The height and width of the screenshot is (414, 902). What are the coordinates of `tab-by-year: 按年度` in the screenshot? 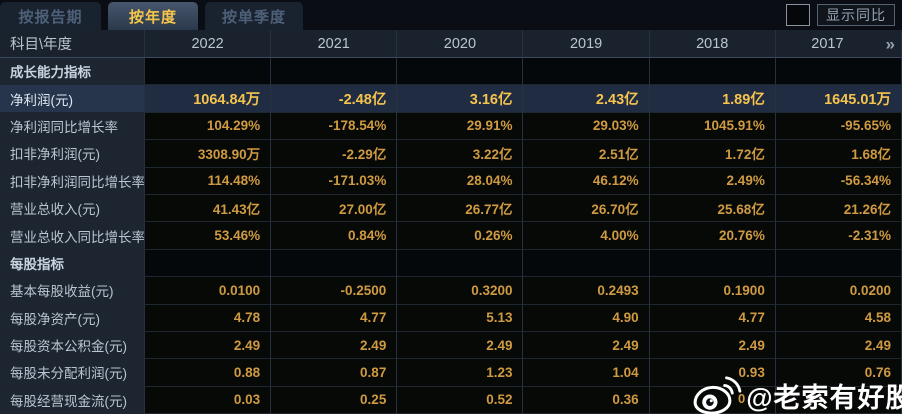 It's located at (153, 16).